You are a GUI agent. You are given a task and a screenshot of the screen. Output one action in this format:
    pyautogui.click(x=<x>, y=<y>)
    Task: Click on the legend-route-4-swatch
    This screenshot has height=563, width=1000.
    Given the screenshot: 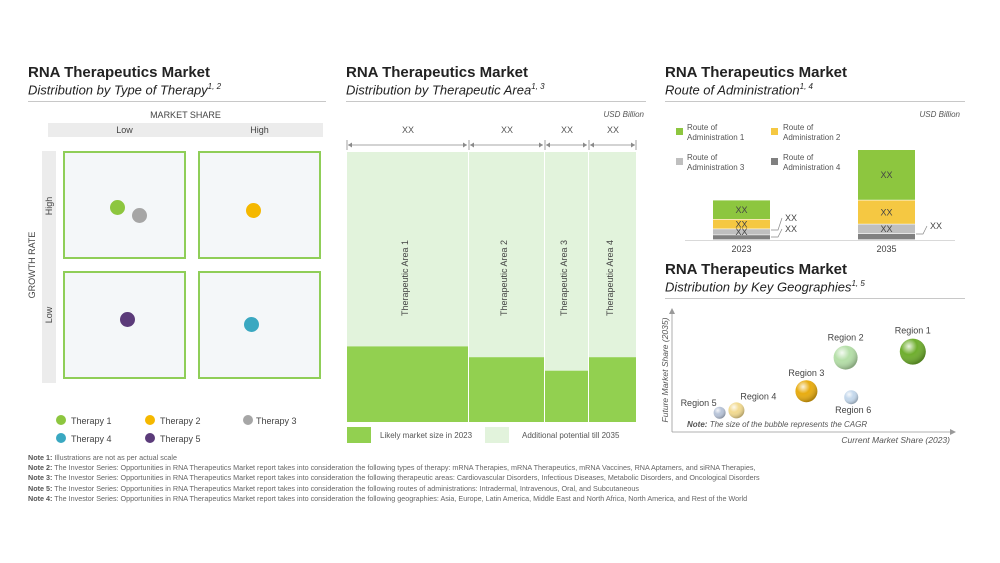 What is the action you would take?
    pyautogui.click(x=774, y=161)
    